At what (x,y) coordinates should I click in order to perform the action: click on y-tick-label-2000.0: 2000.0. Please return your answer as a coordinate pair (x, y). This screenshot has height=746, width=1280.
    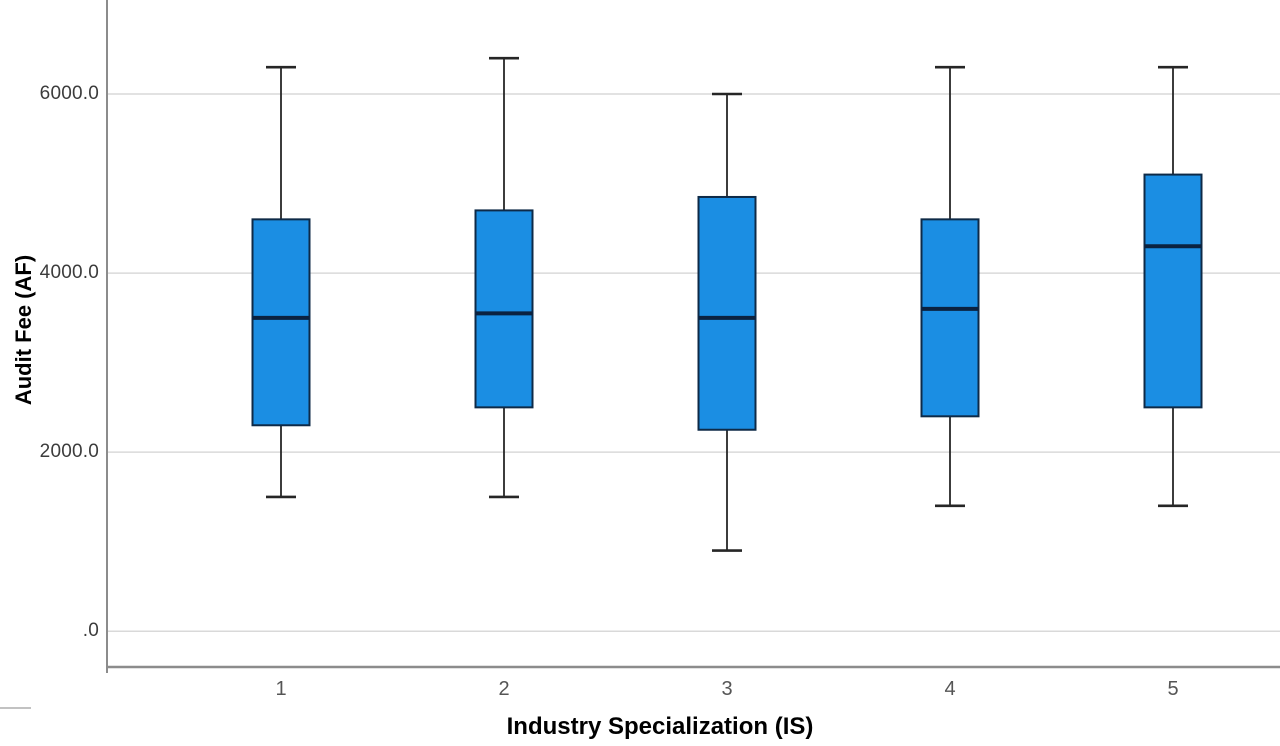
    Looking at the image, I should click on (69, 452).